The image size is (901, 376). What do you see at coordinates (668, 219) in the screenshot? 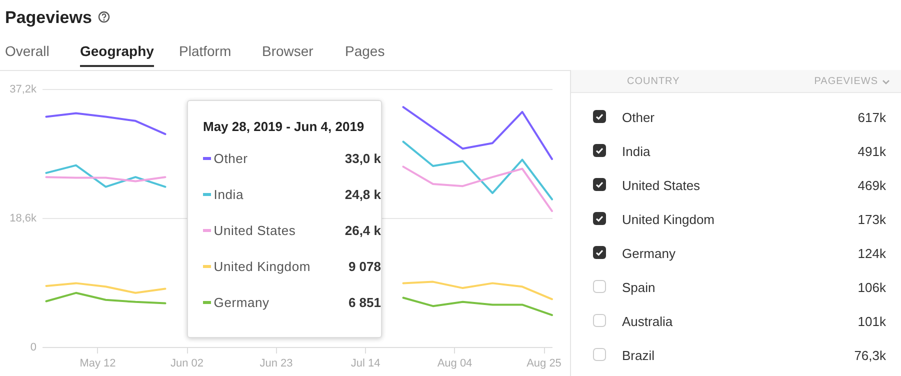
I see `category-label: United Kingdom` at bounding box center [668, 219].